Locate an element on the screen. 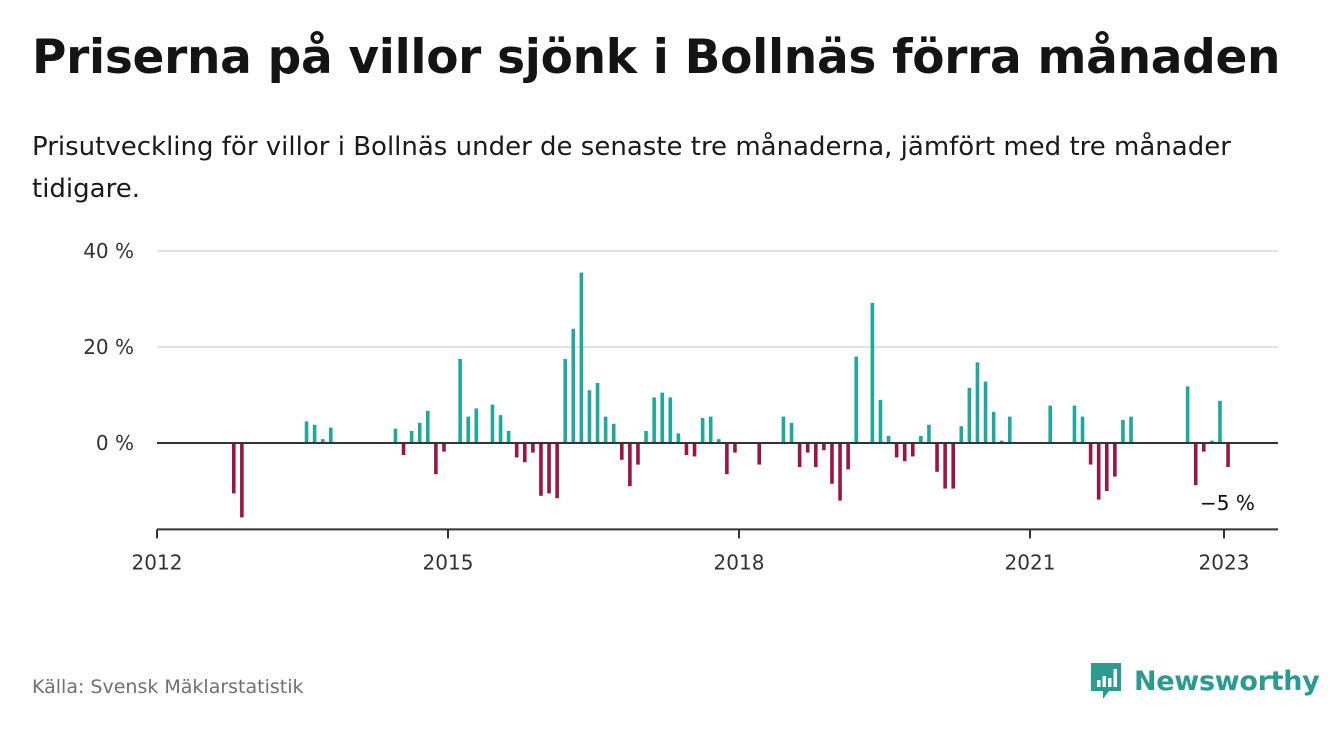 The image size is (1340, 734). gridlines is located at coordinates (717, 299).